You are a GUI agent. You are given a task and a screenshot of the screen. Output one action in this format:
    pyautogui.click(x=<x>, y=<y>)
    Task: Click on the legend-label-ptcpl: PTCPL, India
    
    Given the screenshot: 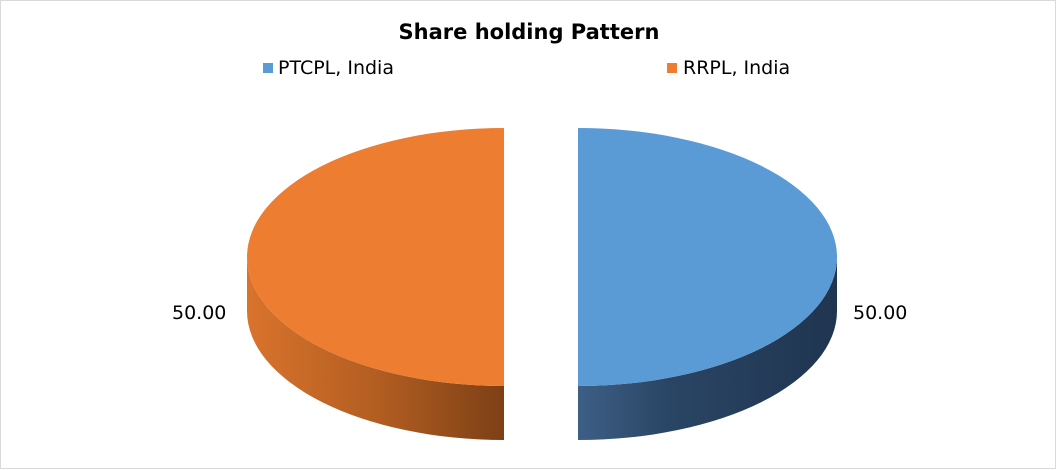 What is the action you would take?
    pyautogui.click(x=336, y=68)
    